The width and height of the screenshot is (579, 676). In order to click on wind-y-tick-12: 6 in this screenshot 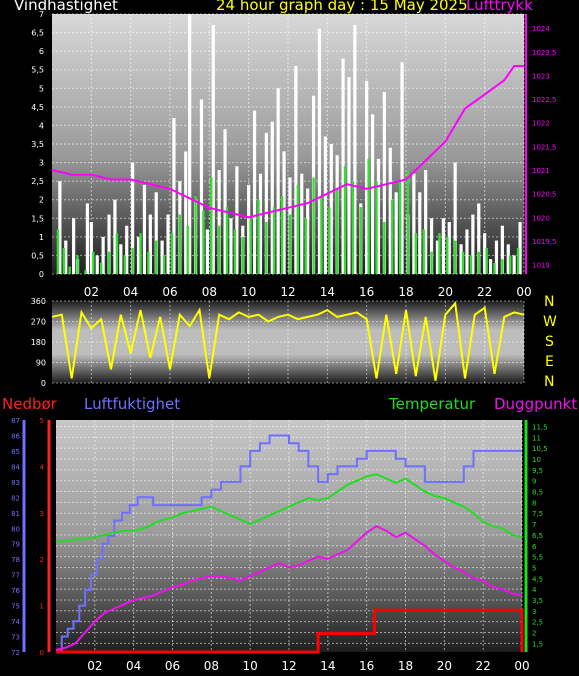, I will do `click(41, 51)`.